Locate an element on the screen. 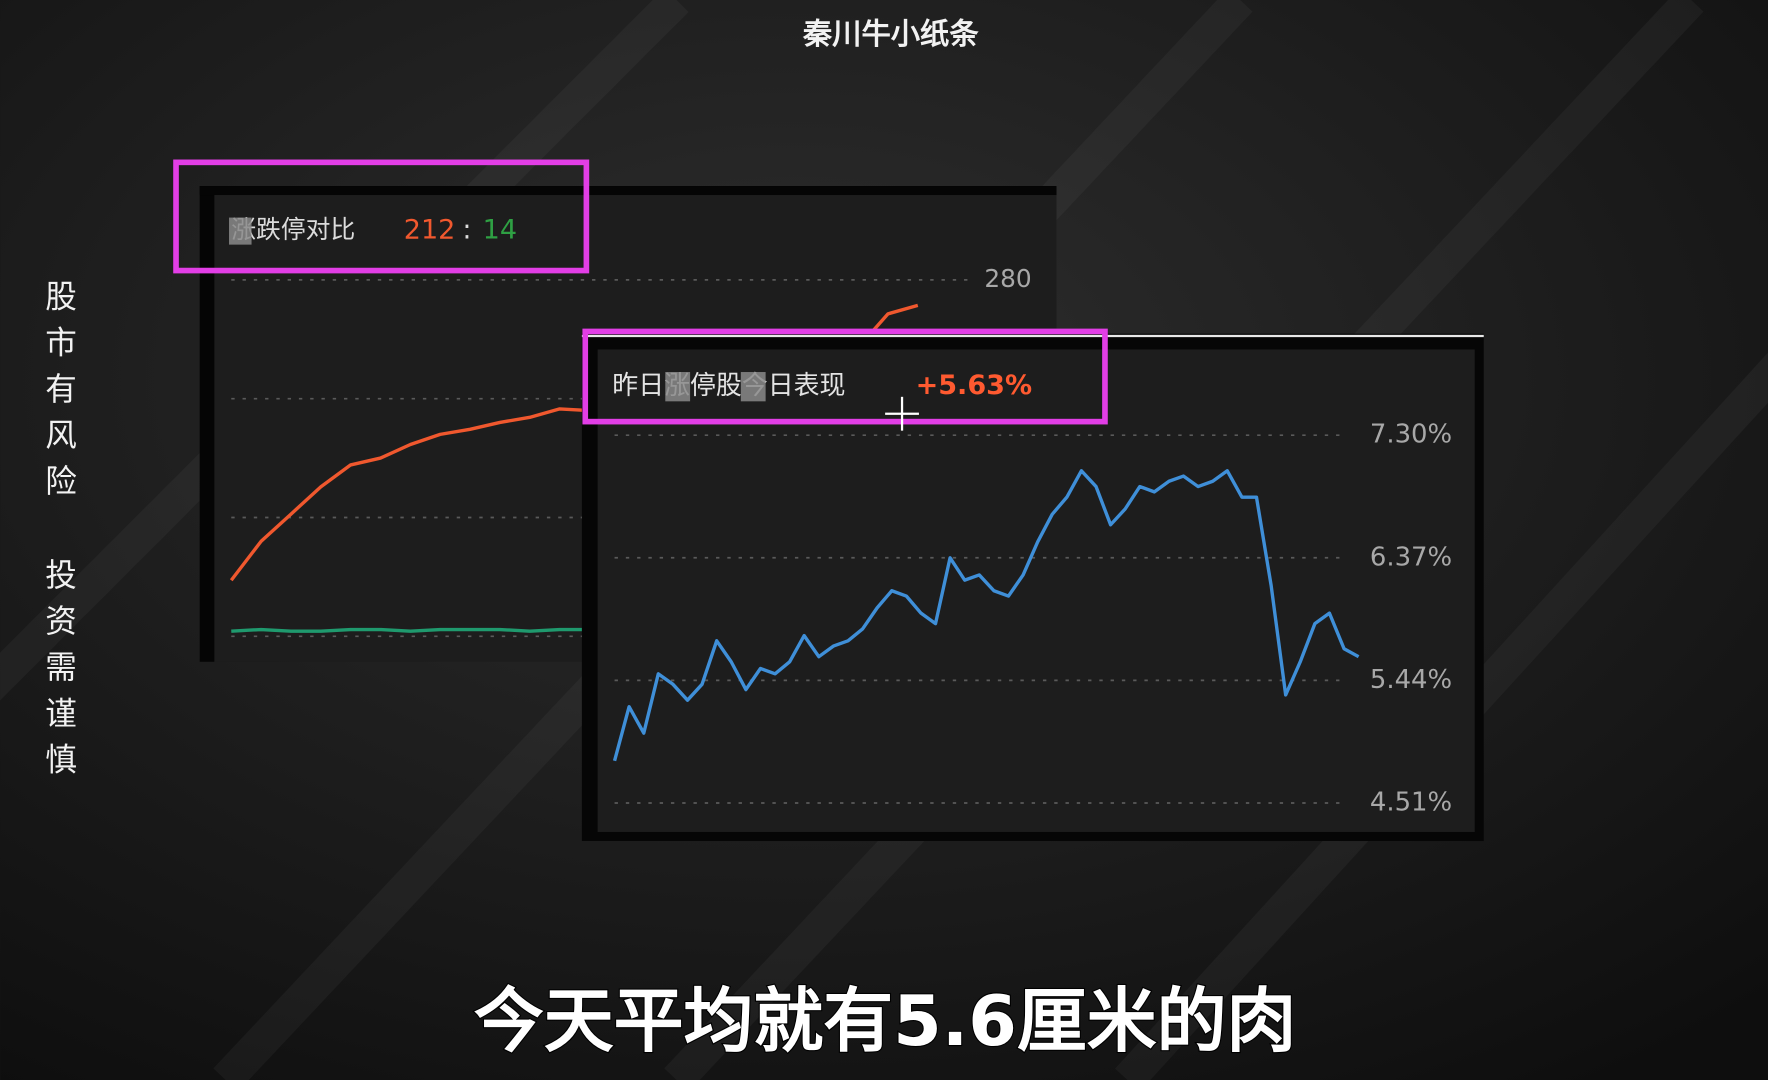  change-label: +5.63% is located at coordinates (974, 385).